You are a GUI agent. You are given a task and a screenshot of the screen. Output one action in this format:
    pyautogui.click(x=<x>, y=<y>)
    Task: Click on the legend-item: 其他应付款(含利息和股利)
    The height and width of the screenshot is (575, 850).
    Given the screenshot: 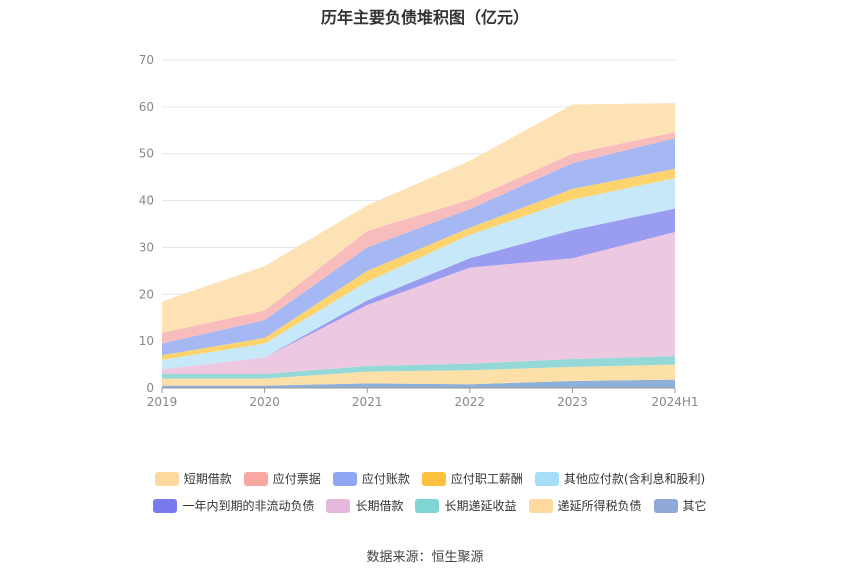 What is the action you would take?
    pyautogui.click(x=620, y=478)
    